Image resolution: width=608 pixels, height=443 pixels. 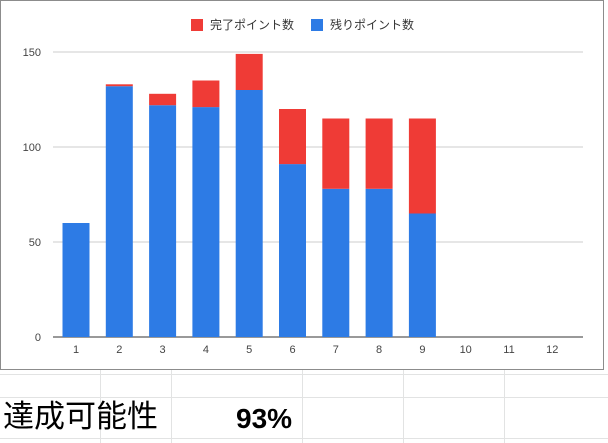 I want to click on x-tick-label: 10, so click(x=466, y=350).